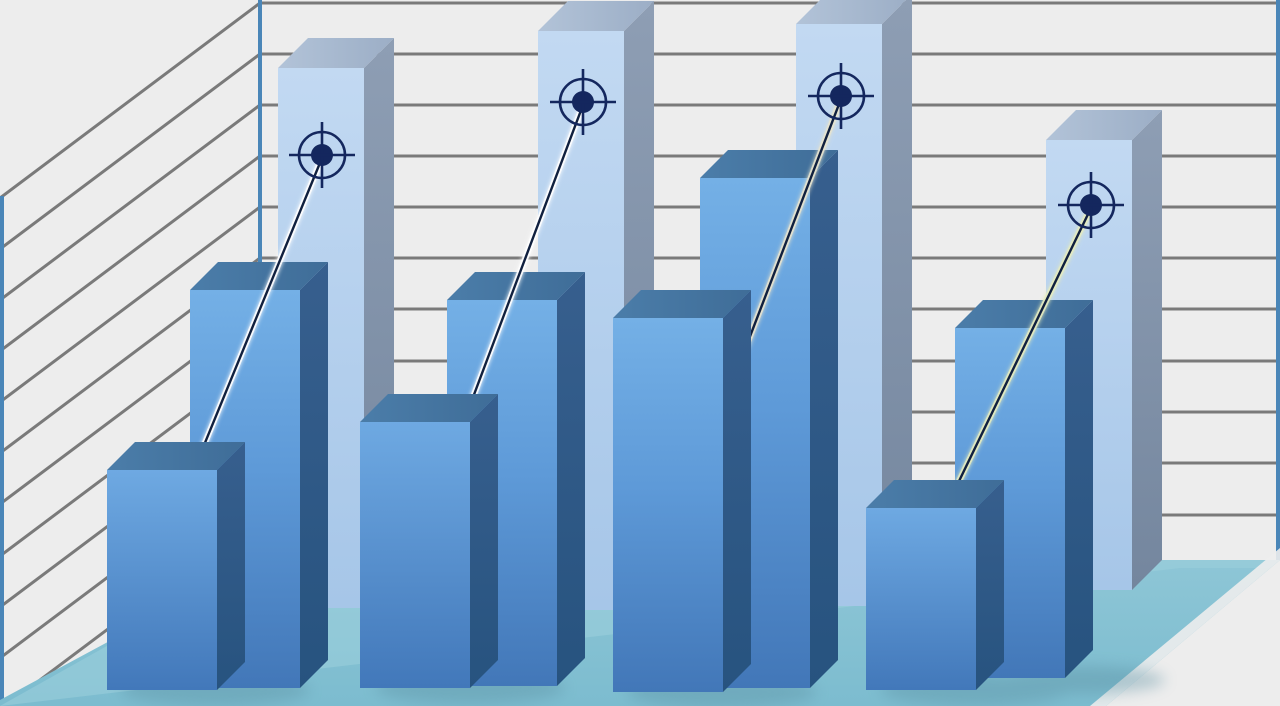 This screenshot has height=706, width=1280. What do you see at coordinates (596, 16) in the screenshot?
I see `back-bar-2-top` at bounding box center [596, 16].